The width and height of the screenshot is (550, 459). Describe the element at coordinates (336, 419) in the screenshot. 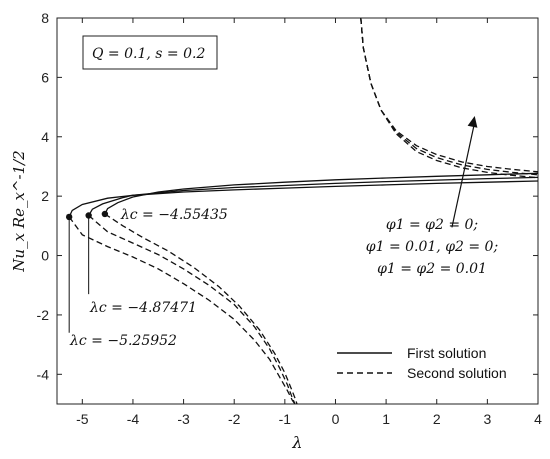

I see `x-tick-label: 0` at that location.